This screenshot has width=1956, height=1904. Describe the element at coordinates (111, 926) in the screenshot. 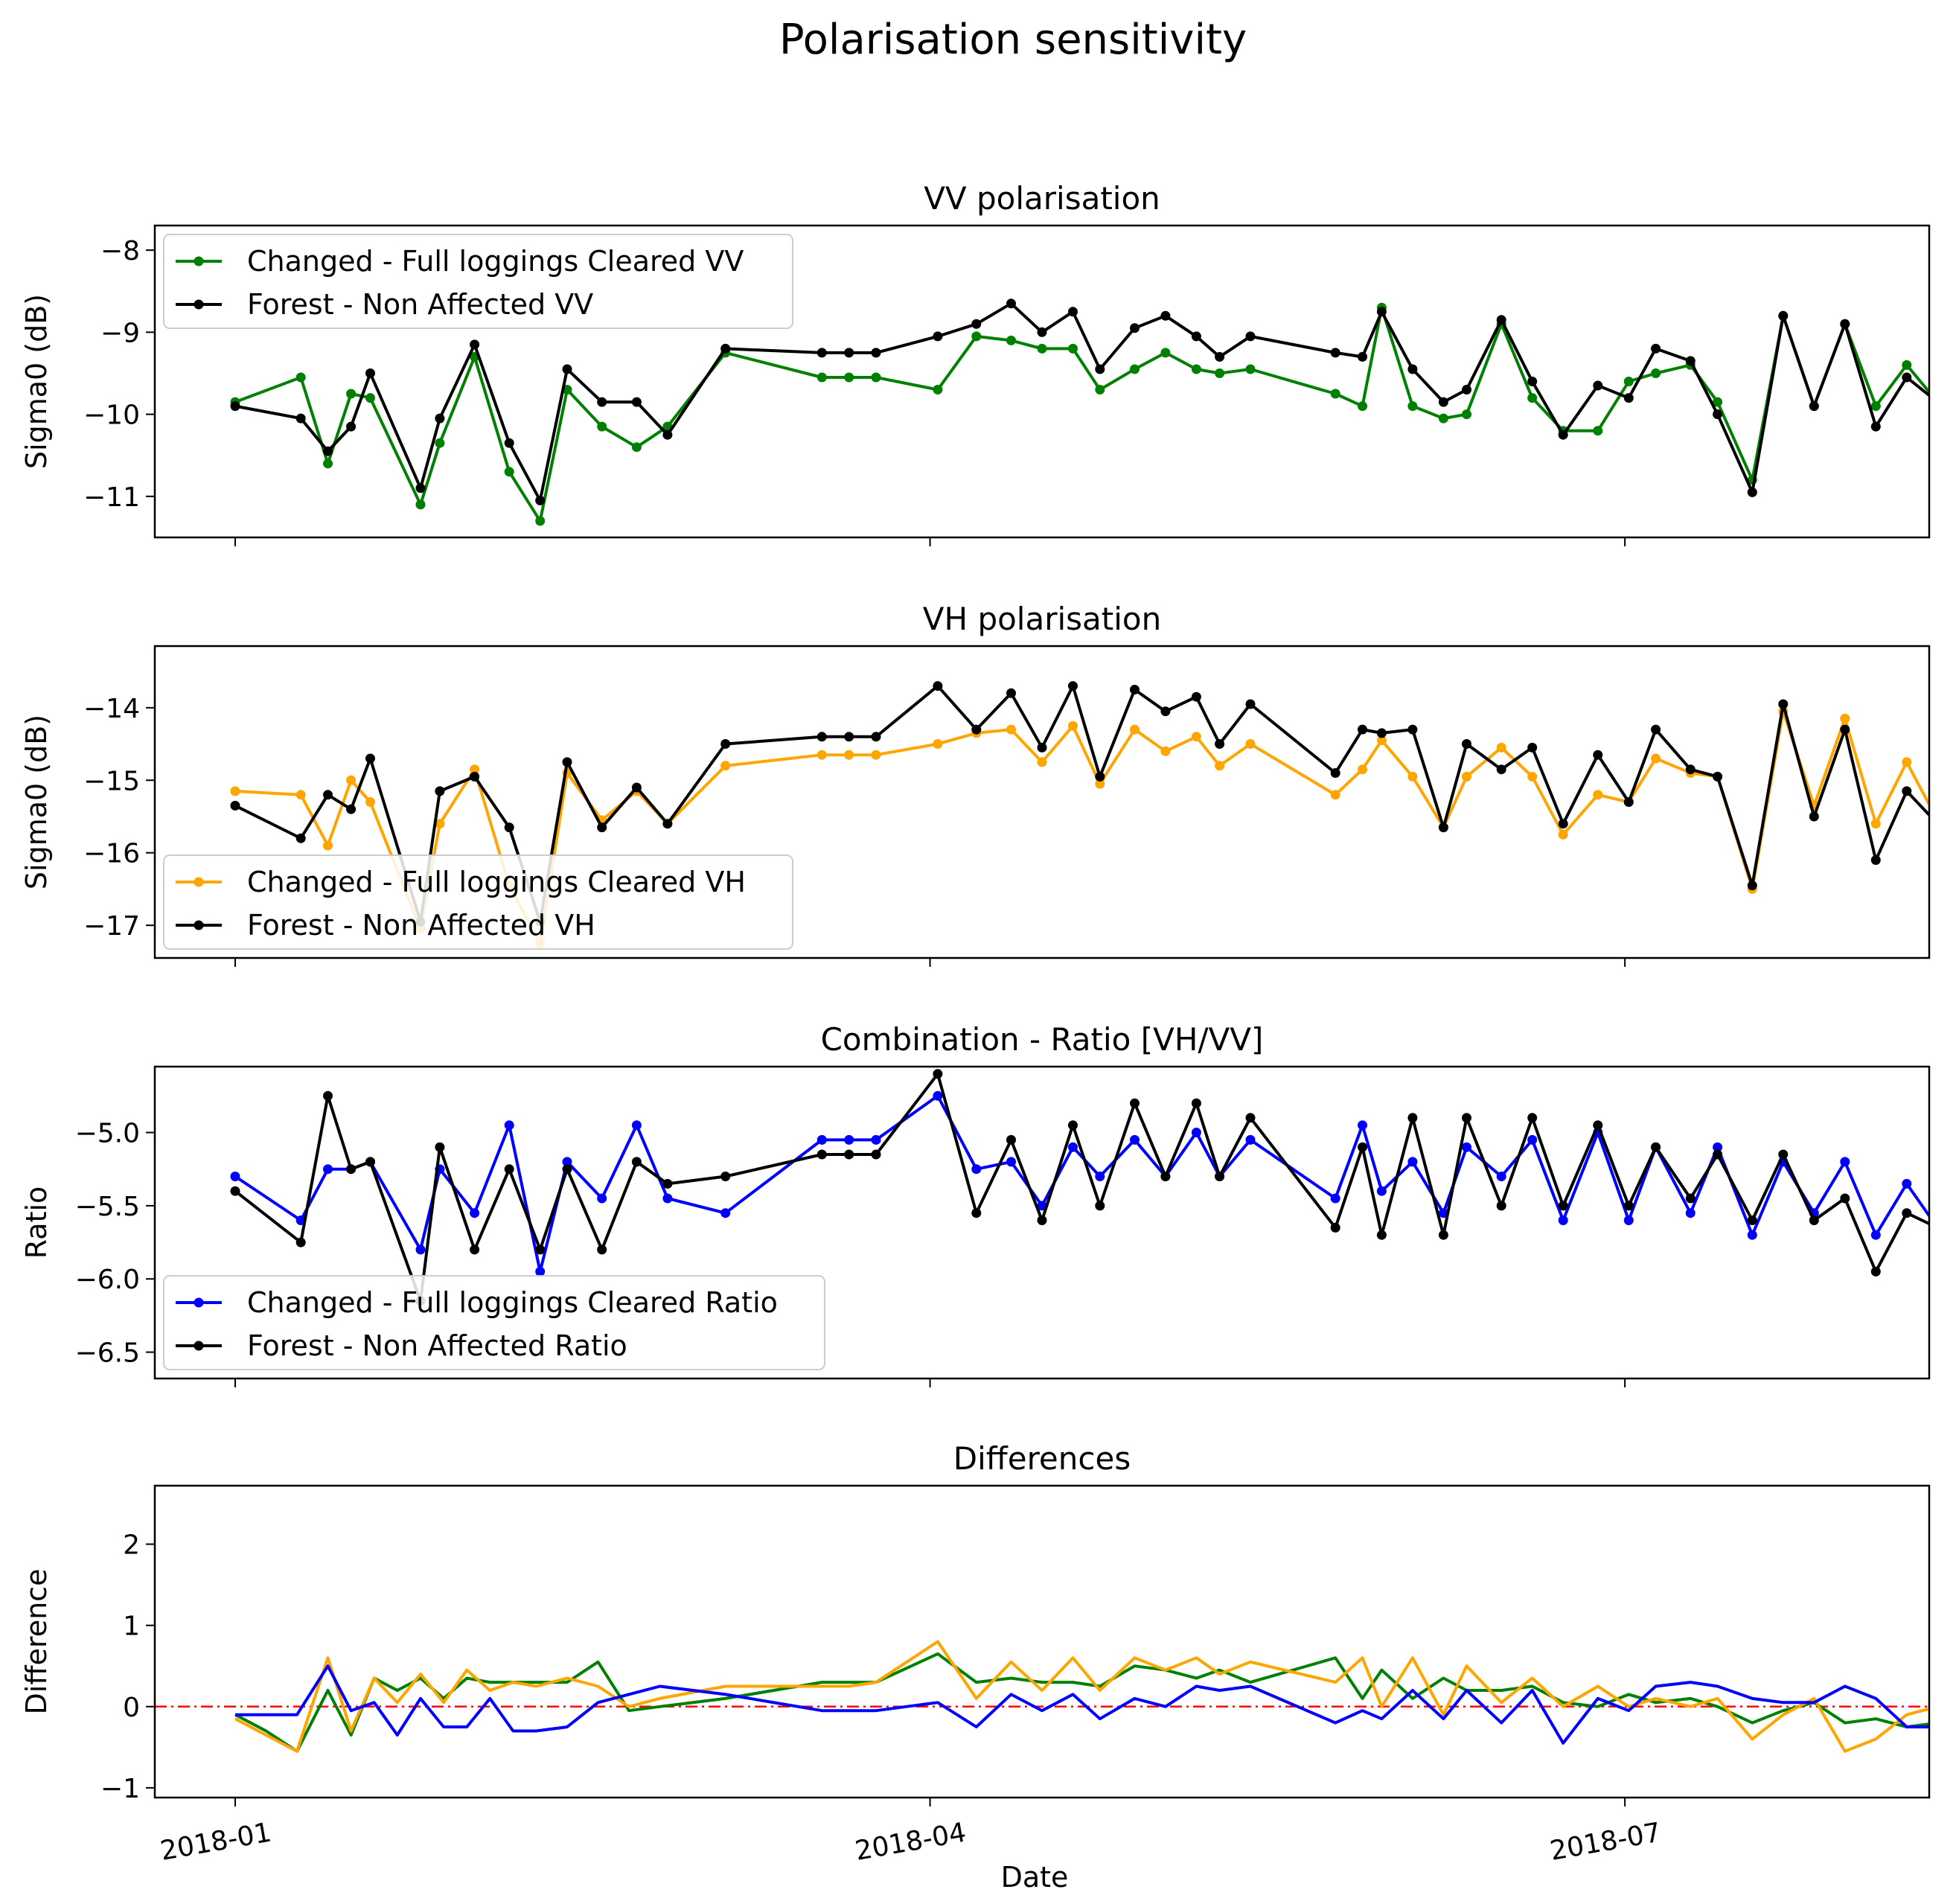

I see `y-tick-label: −17` at that location.